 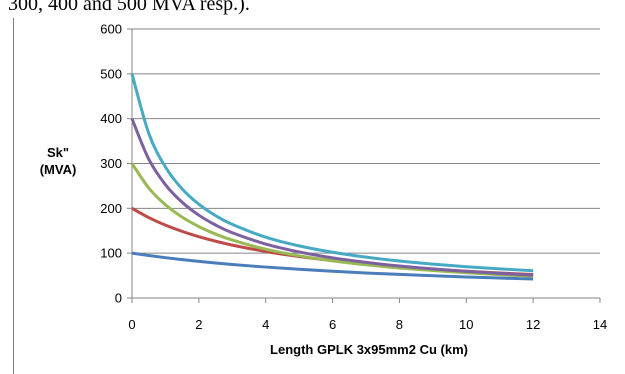 I want to click on x-tick-label: 4, so click(x=265, y=324).